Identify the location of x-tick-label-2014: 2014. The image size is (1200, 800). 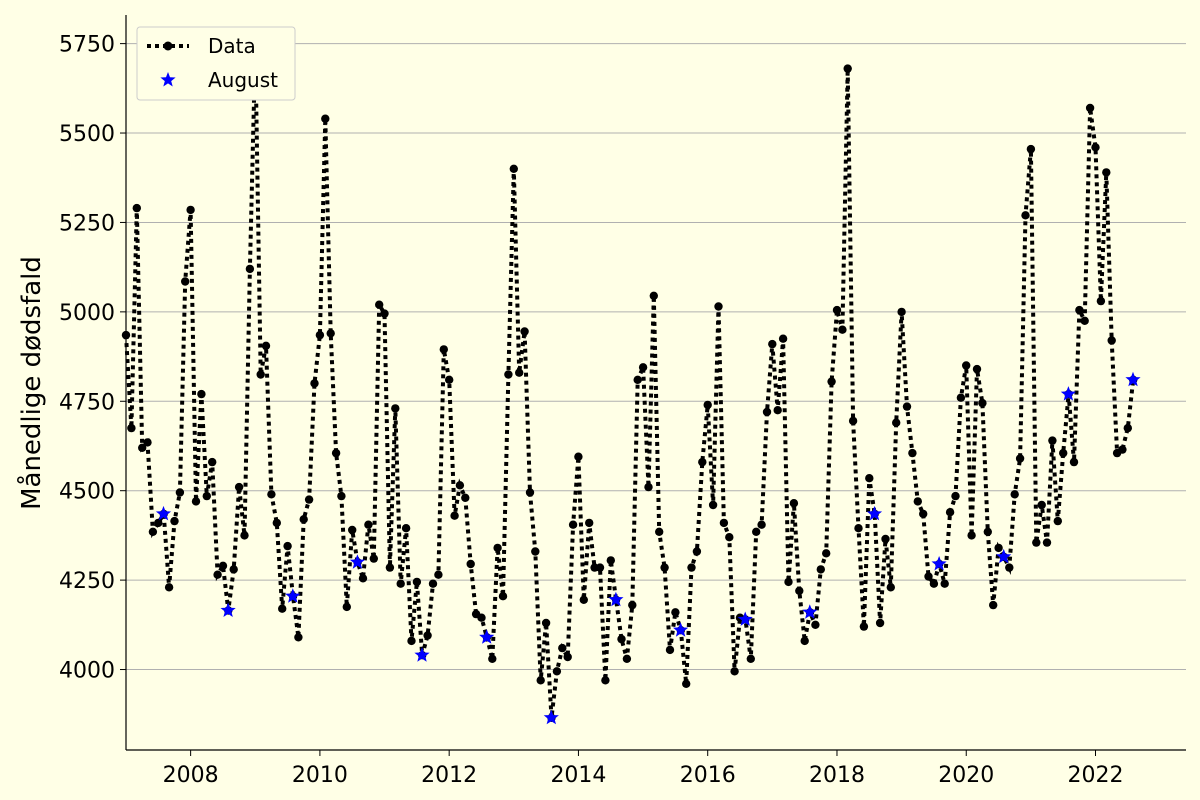
(578, 775).